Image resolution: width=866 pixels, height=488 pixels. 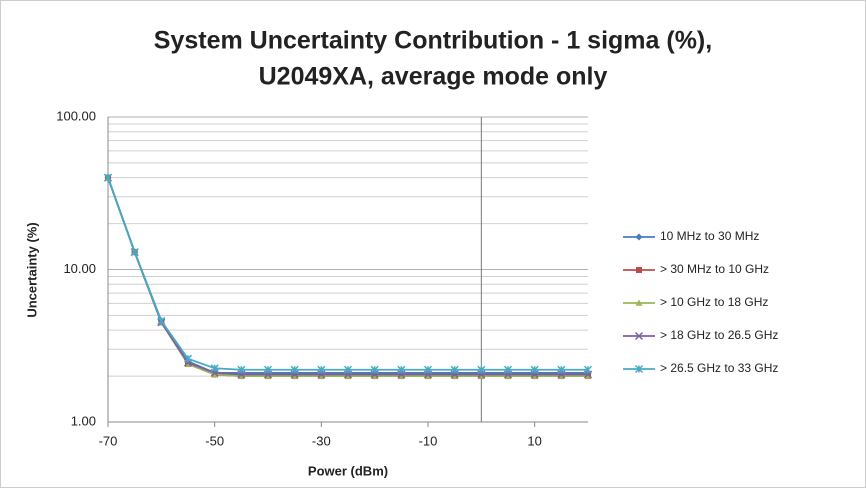 What do you see at coordinates (534, 440) in the screenshot?
I see `x-tick-label: 10` at bounding box center [534, 440].